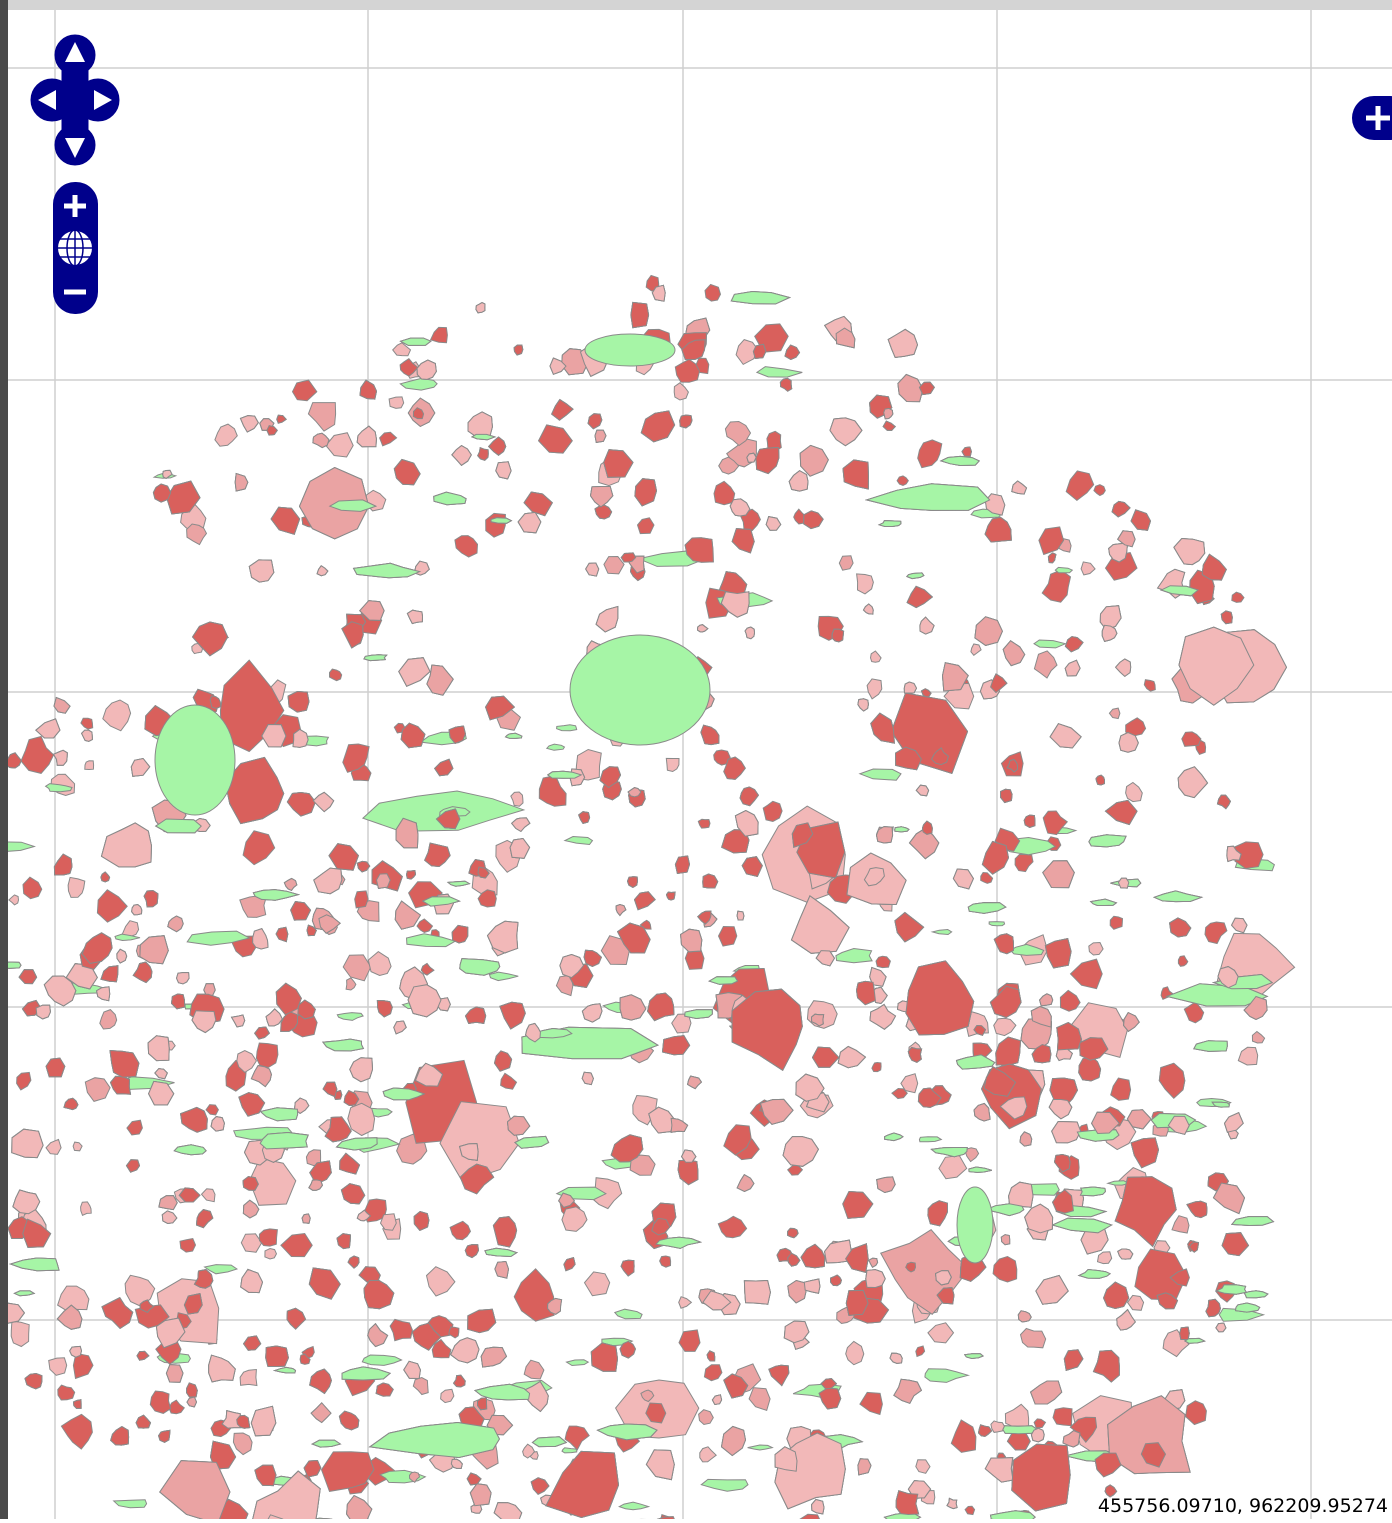 The height and width of the screenshot is (1523, 1392). What do you see at coordinates (1372, 118) in the screenshot?
I see `layer-switcher` at bounding box center [1372, 118].